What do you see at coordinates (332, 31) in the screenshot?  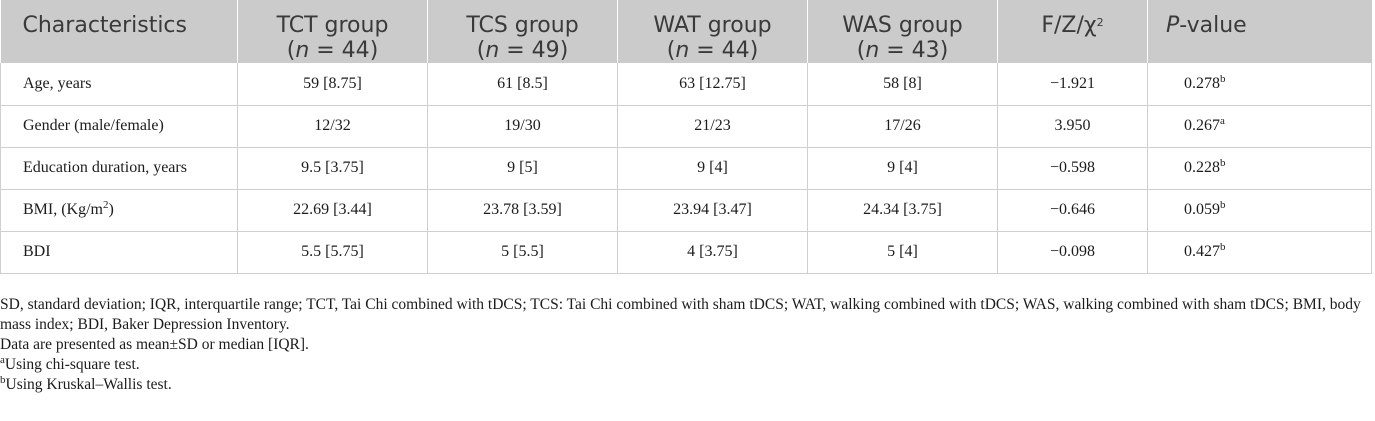 I see `header-tct-group: TCT group (n = 44)` at bounding box center [332, 31].